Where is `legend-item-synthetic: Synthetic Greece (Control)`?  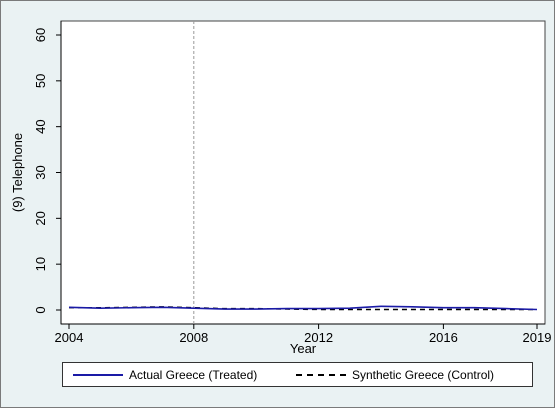
legend-item-synthetic: Synthetic Greece (Control) is located at coordinates (395, 374).